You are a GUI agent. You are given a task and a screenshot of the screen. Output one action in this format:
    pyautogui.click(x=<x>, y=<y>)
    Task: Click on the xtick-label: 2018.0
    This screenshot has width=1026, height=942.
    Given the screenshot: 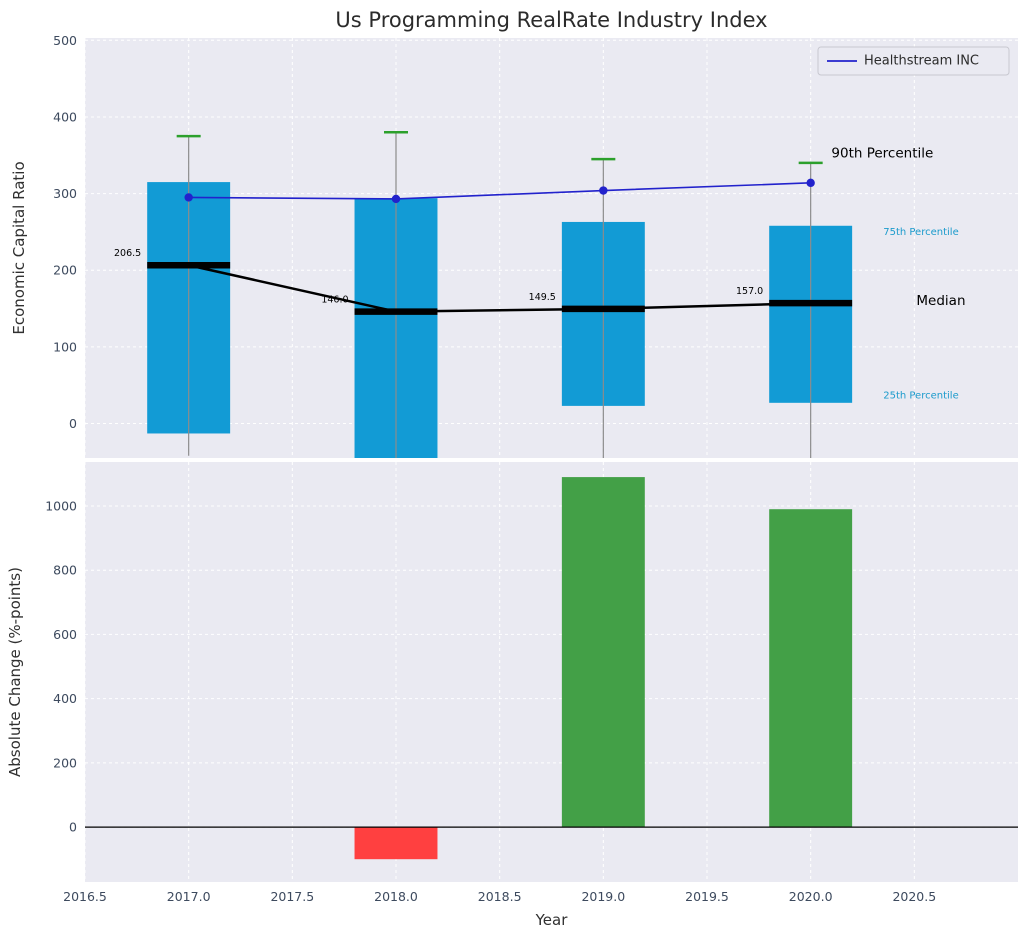 What is the action you would take?
    pyautogui.click(x=396, y=896)
    